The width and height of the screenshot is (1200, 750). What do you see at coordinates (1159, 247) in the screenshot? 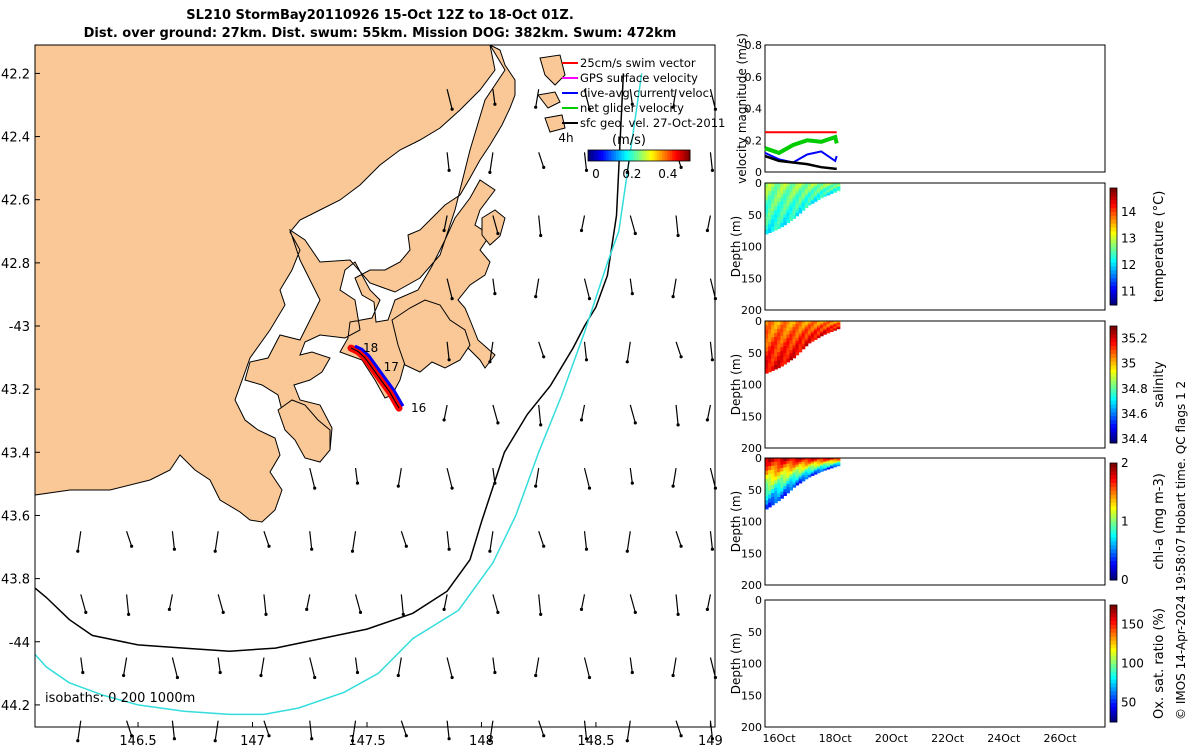
I see `section-colorbar-label: temperature (°C)` at bounding box center [1159, 247].